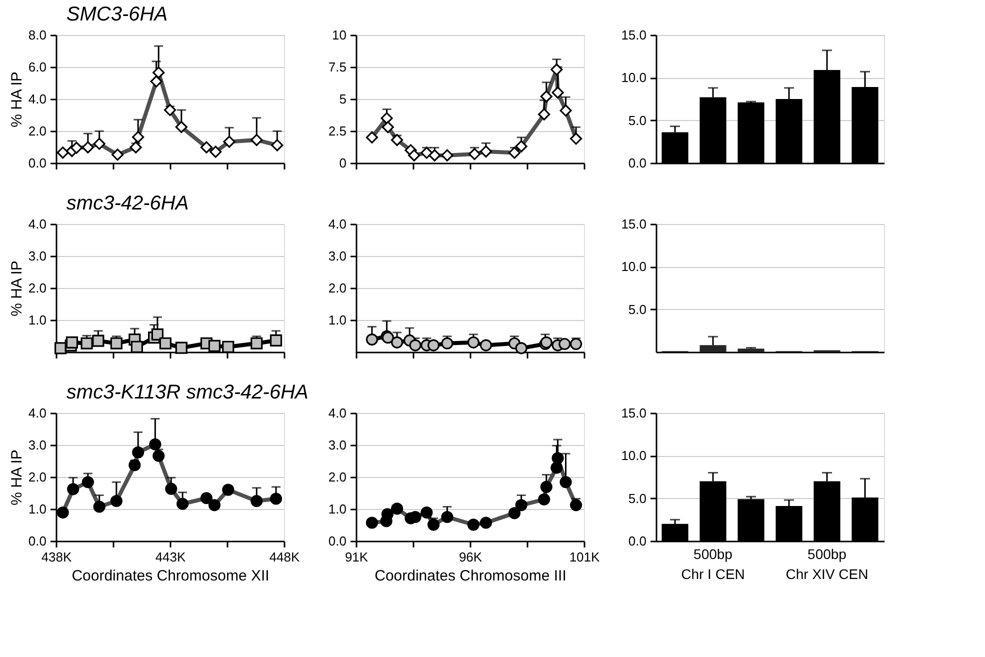  I want to click on y-tick-label: 6.0, so click(37, 67).